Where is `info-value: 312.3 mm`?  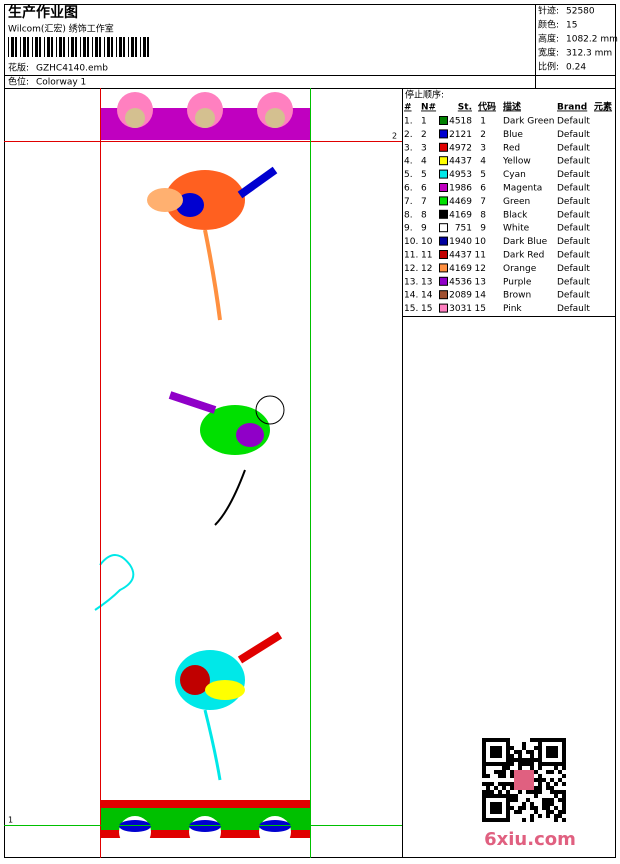 info-value: 312.3 mm is located at coordinates (589, 54).